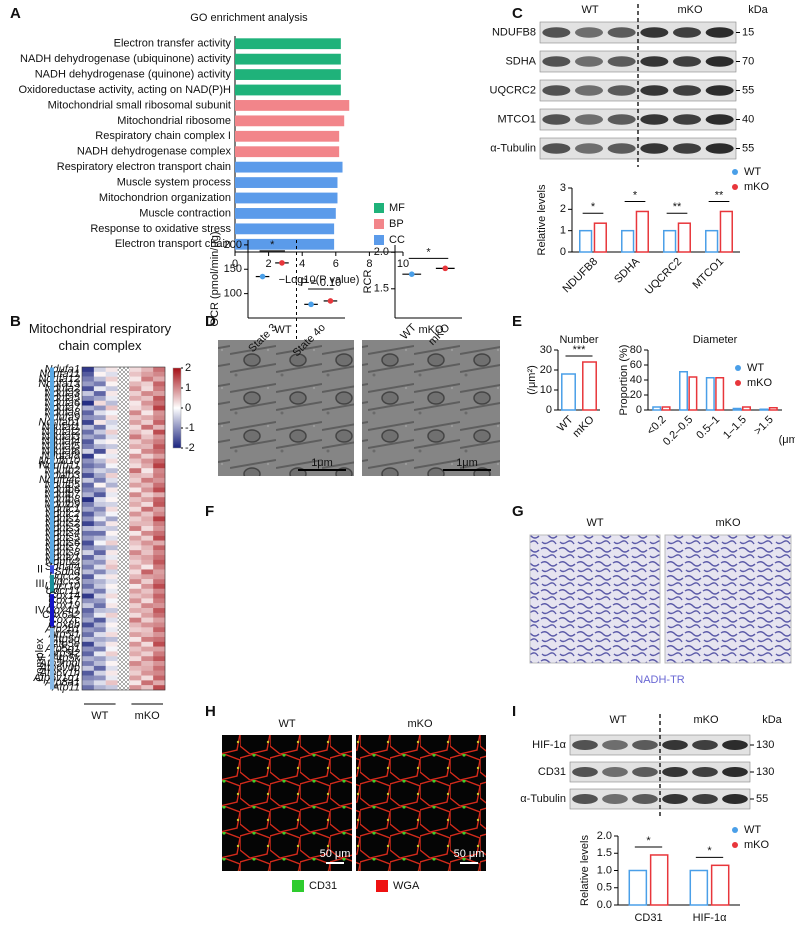  I want to click on x-axis-label: −Log10(P value), so click(319, 280).